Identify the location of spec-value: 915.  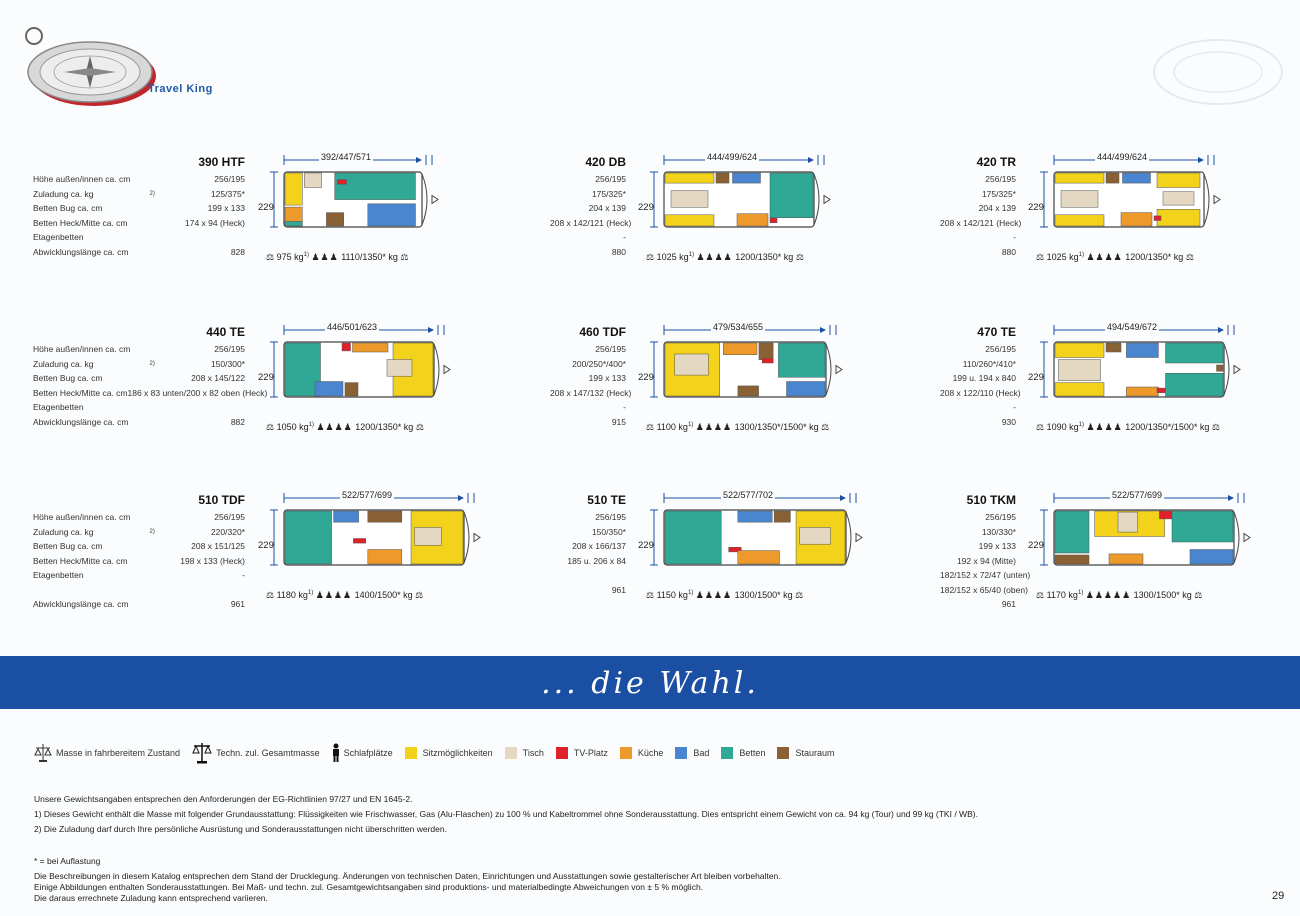
(618, 421).